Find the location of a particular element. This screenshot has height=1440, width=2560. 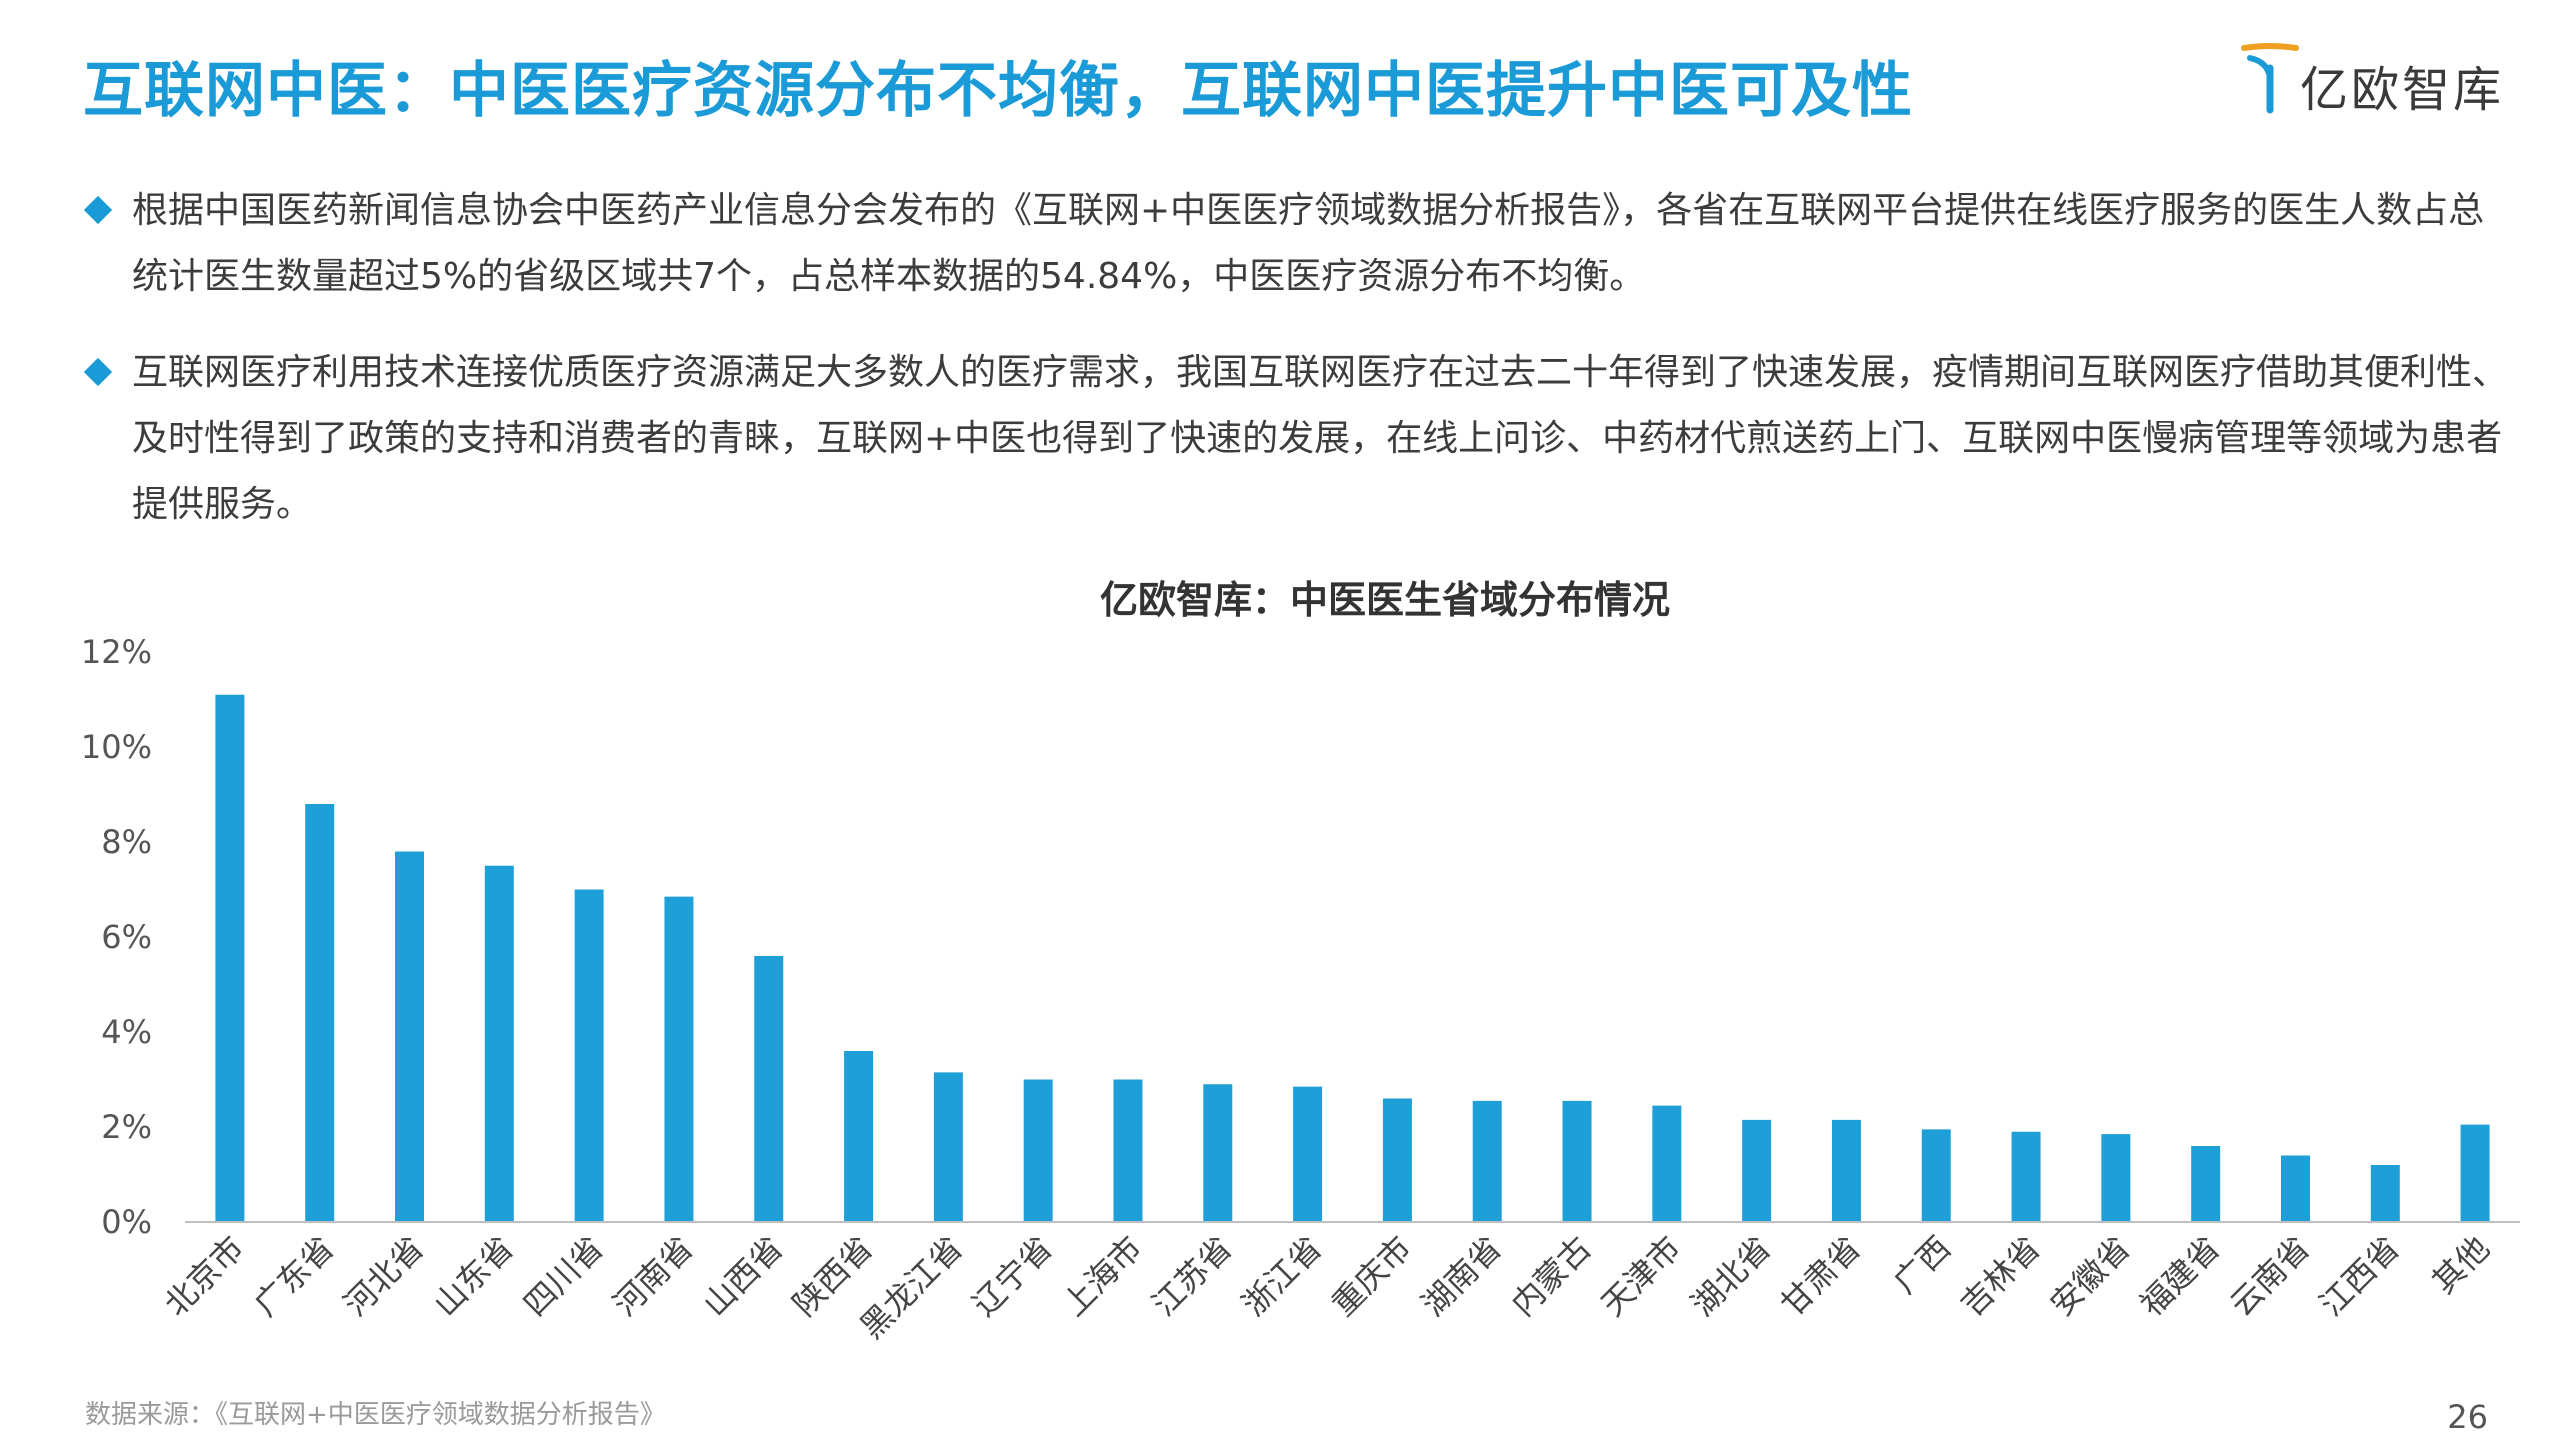

x-tick-label: 湖南省 is located at coordinates (1461, 1276).